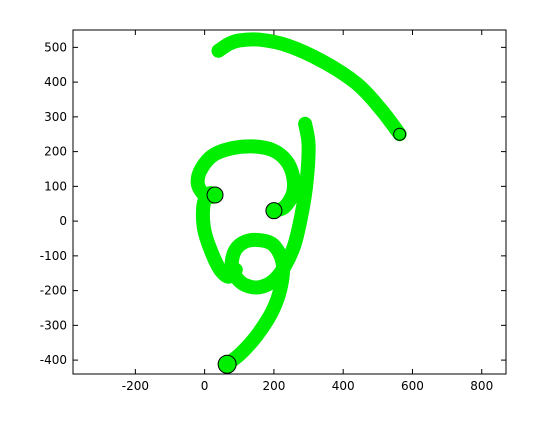 The width and height of the screenshot is (560, 424). Describe the element at coordinates (412, 386) in the screenshot. I see `x-tick-label: 600` at that location.